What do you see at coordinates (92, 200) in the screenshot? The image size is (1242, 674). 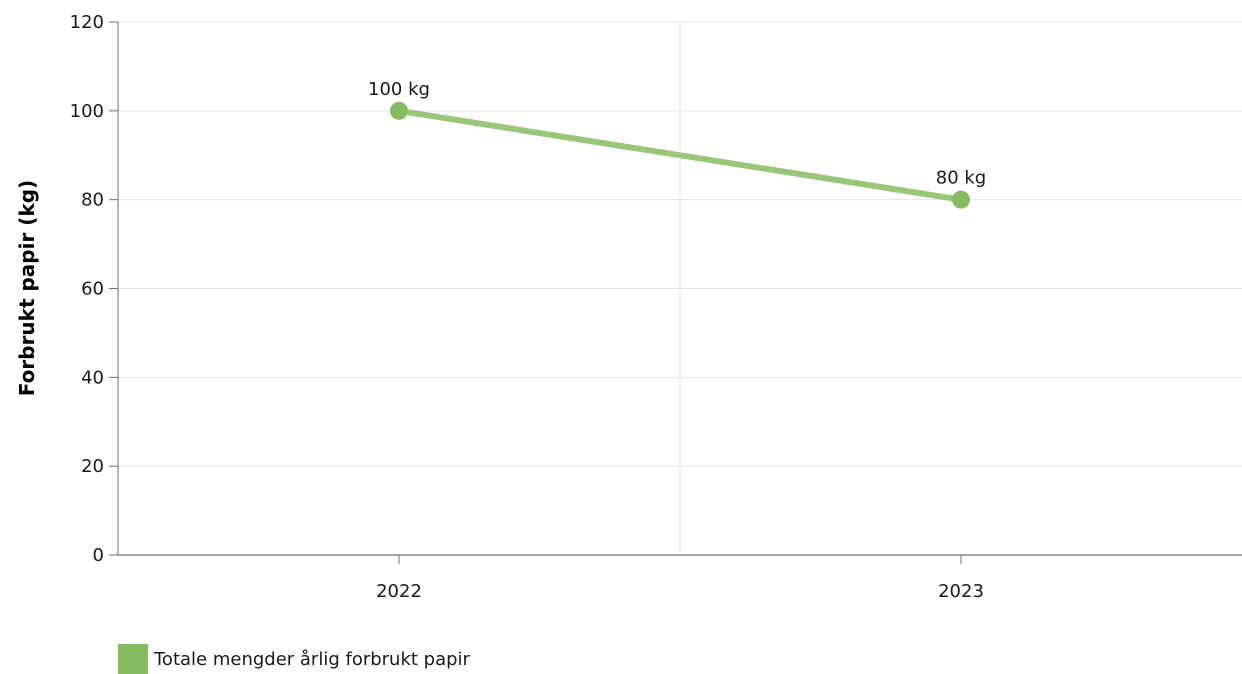 I see `y-tick-label: 80` at bounding box center [92, 200].